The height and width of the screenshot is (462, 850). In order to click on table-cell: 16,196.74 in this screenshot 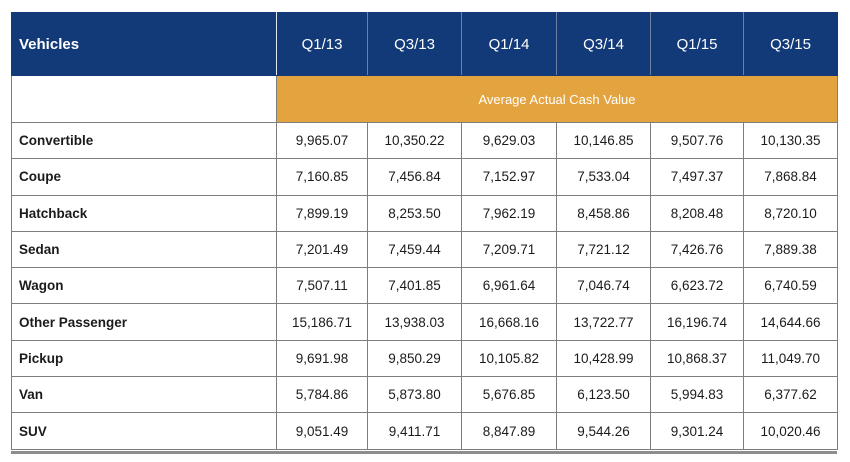, I will do `click(697, 322)`.